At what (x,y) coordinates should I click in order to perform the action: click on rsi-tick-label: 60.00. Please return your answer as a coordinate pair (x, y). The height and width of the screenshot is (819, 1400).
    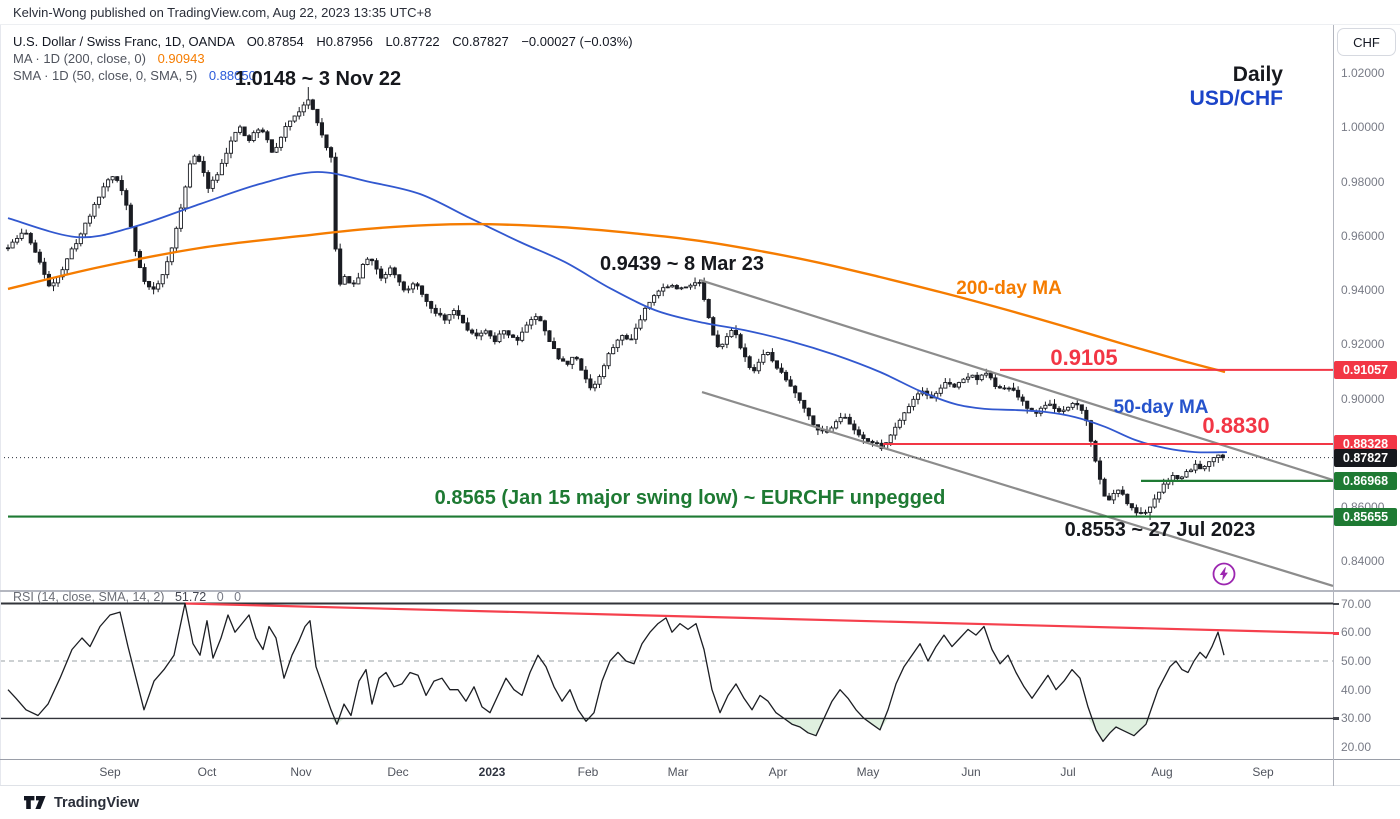
    Looking at the image, I should click on (1356, 632).